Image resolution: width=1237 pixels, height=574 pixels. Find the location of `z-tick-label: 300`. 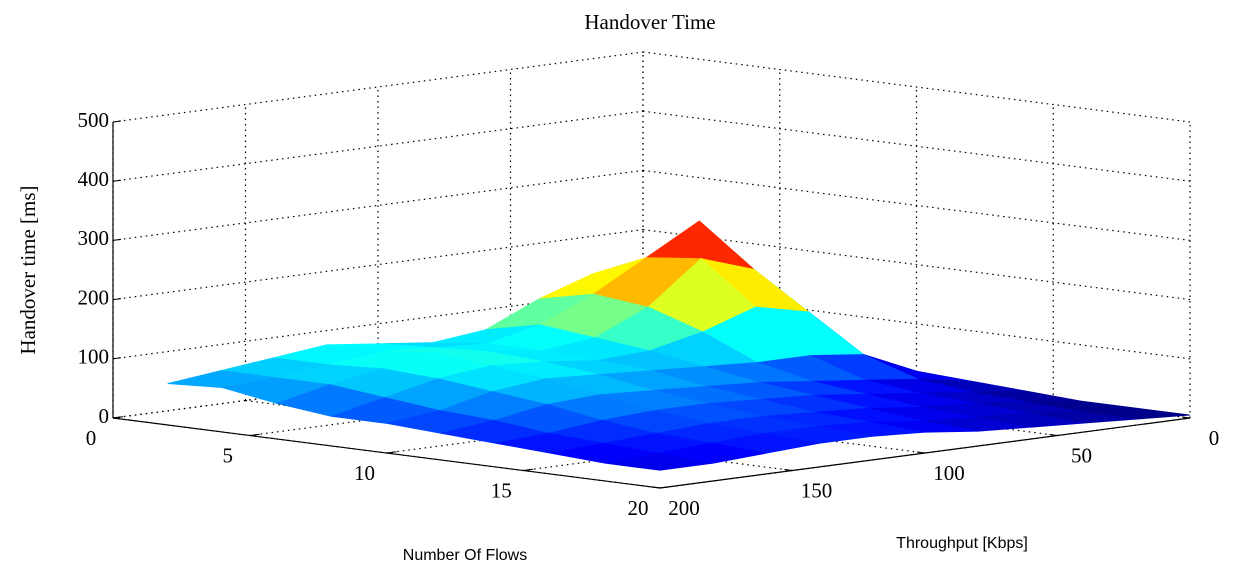

z-tick-label: 300 is located at coordinates (94, 238).